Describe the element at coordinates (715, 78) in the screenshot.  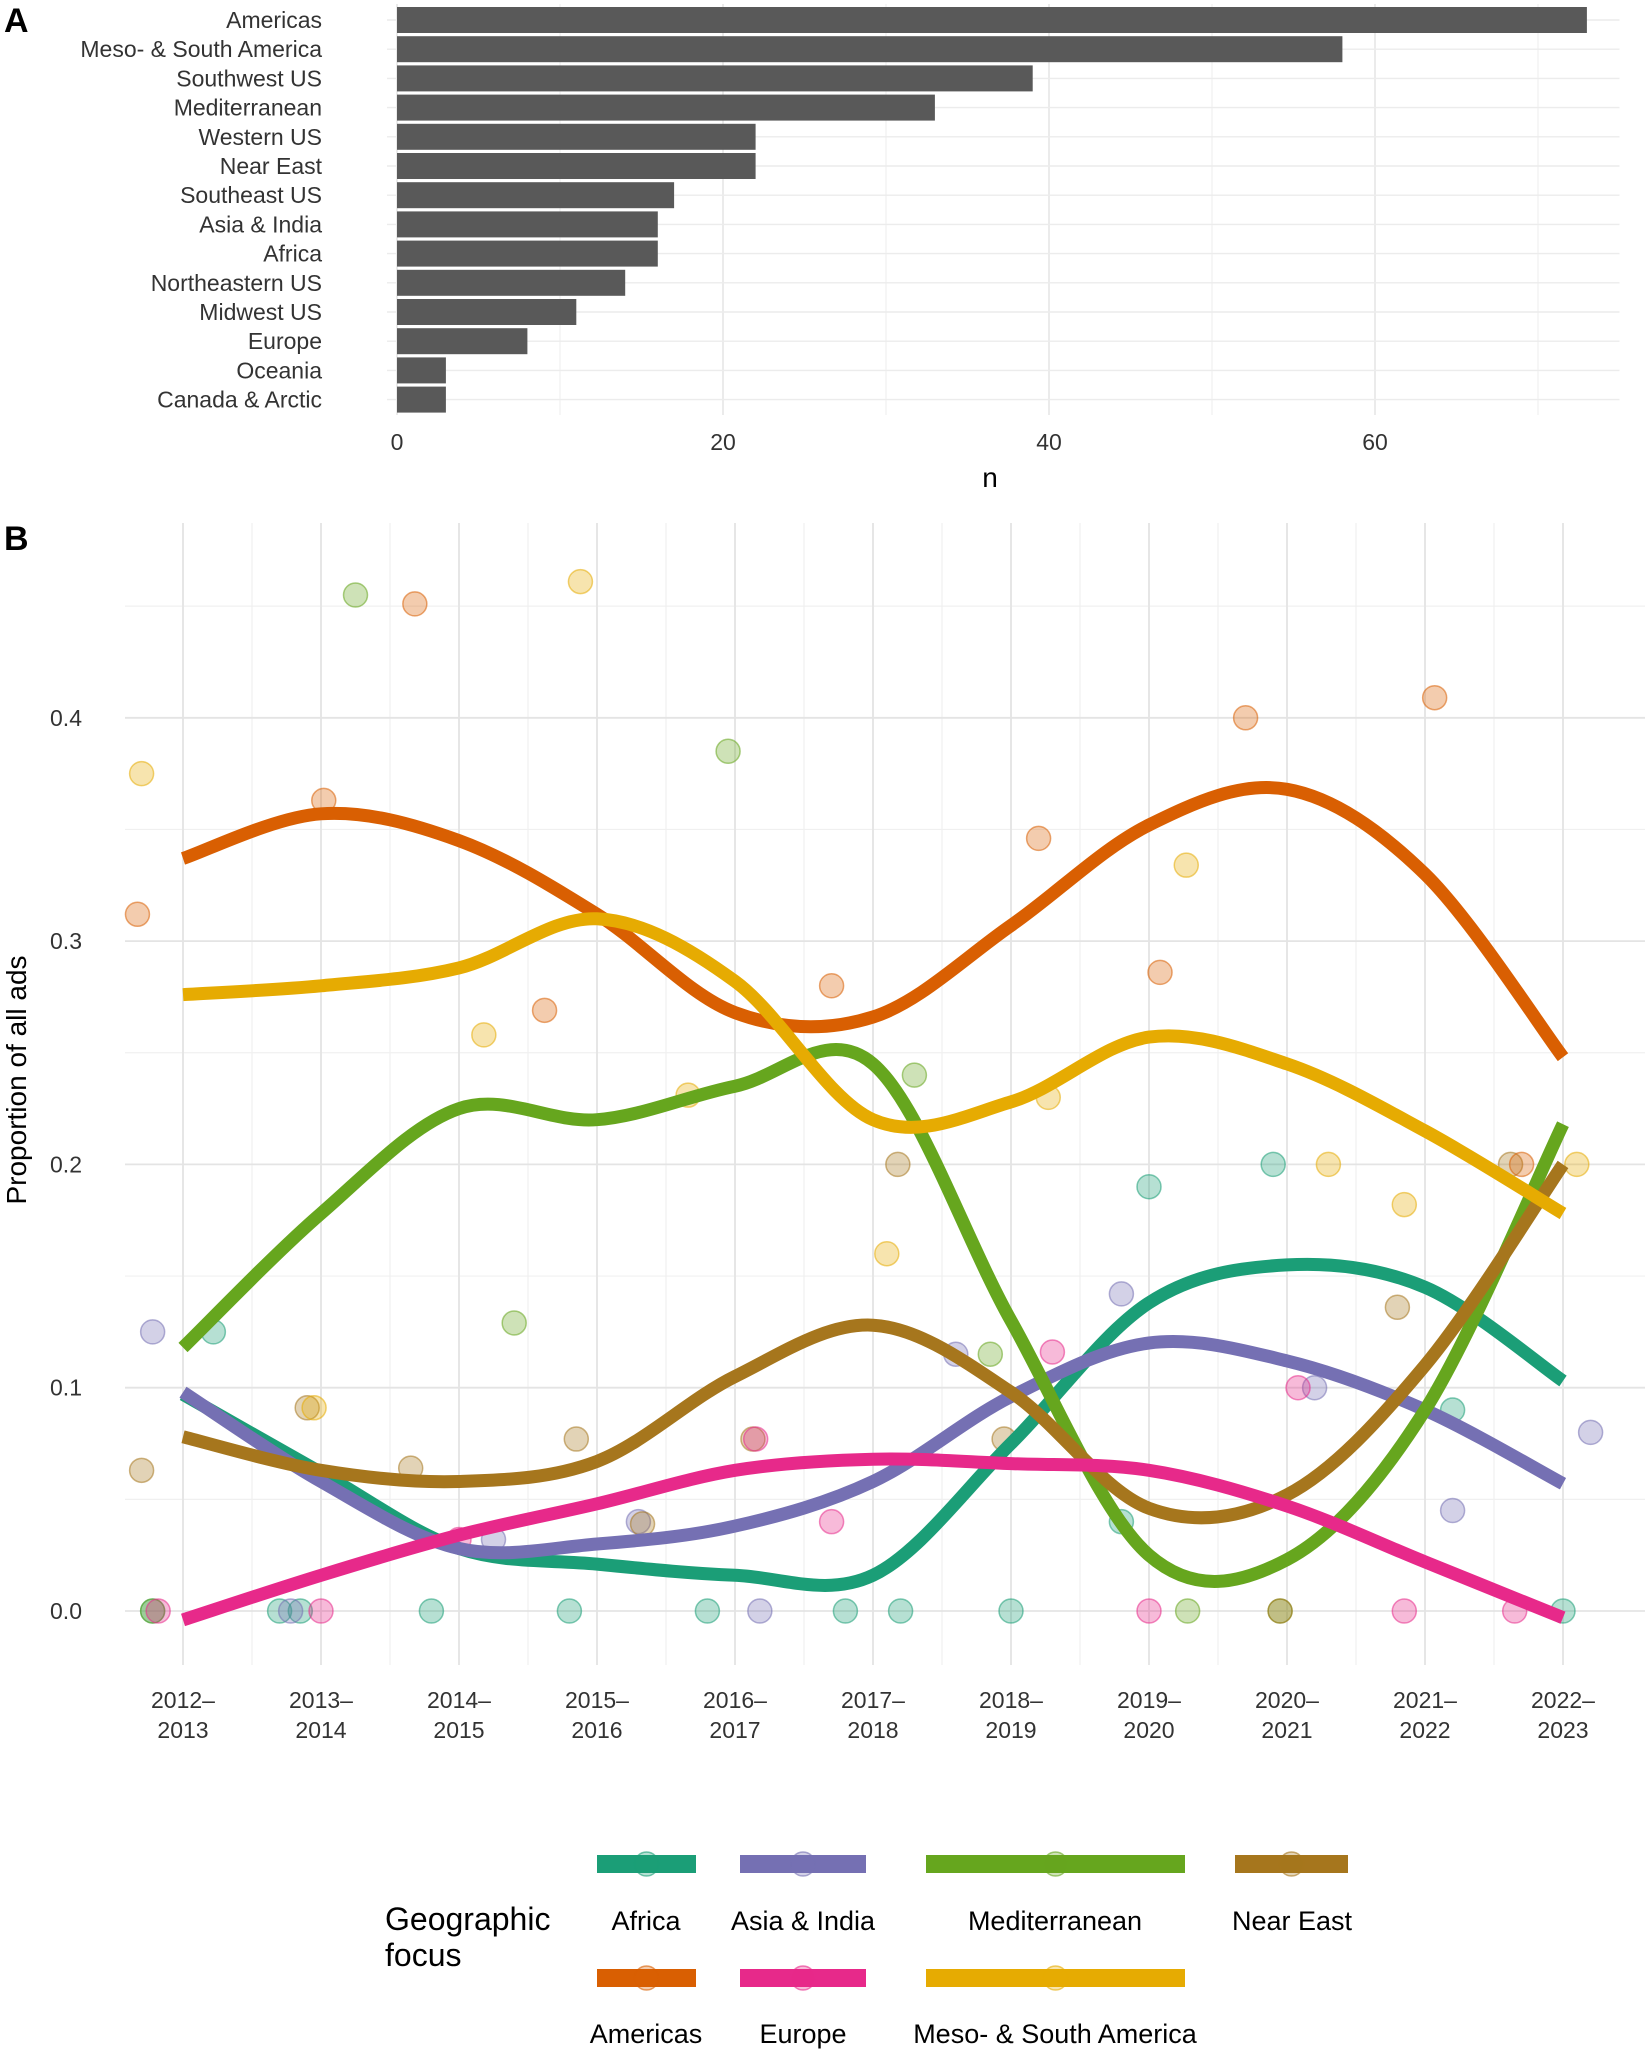
I see `bar-southwest-us` at that location.